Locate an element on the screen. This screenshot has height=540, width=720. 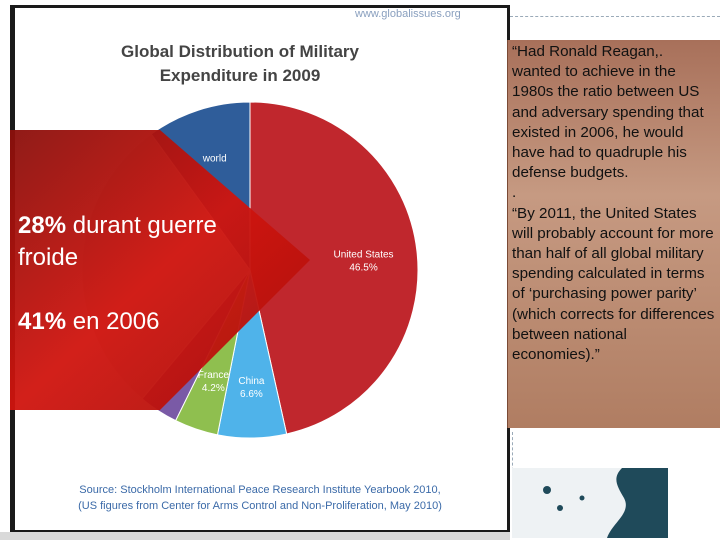
chart-title-line1: Global Distribution of Military is located at coordinates (240, 51).